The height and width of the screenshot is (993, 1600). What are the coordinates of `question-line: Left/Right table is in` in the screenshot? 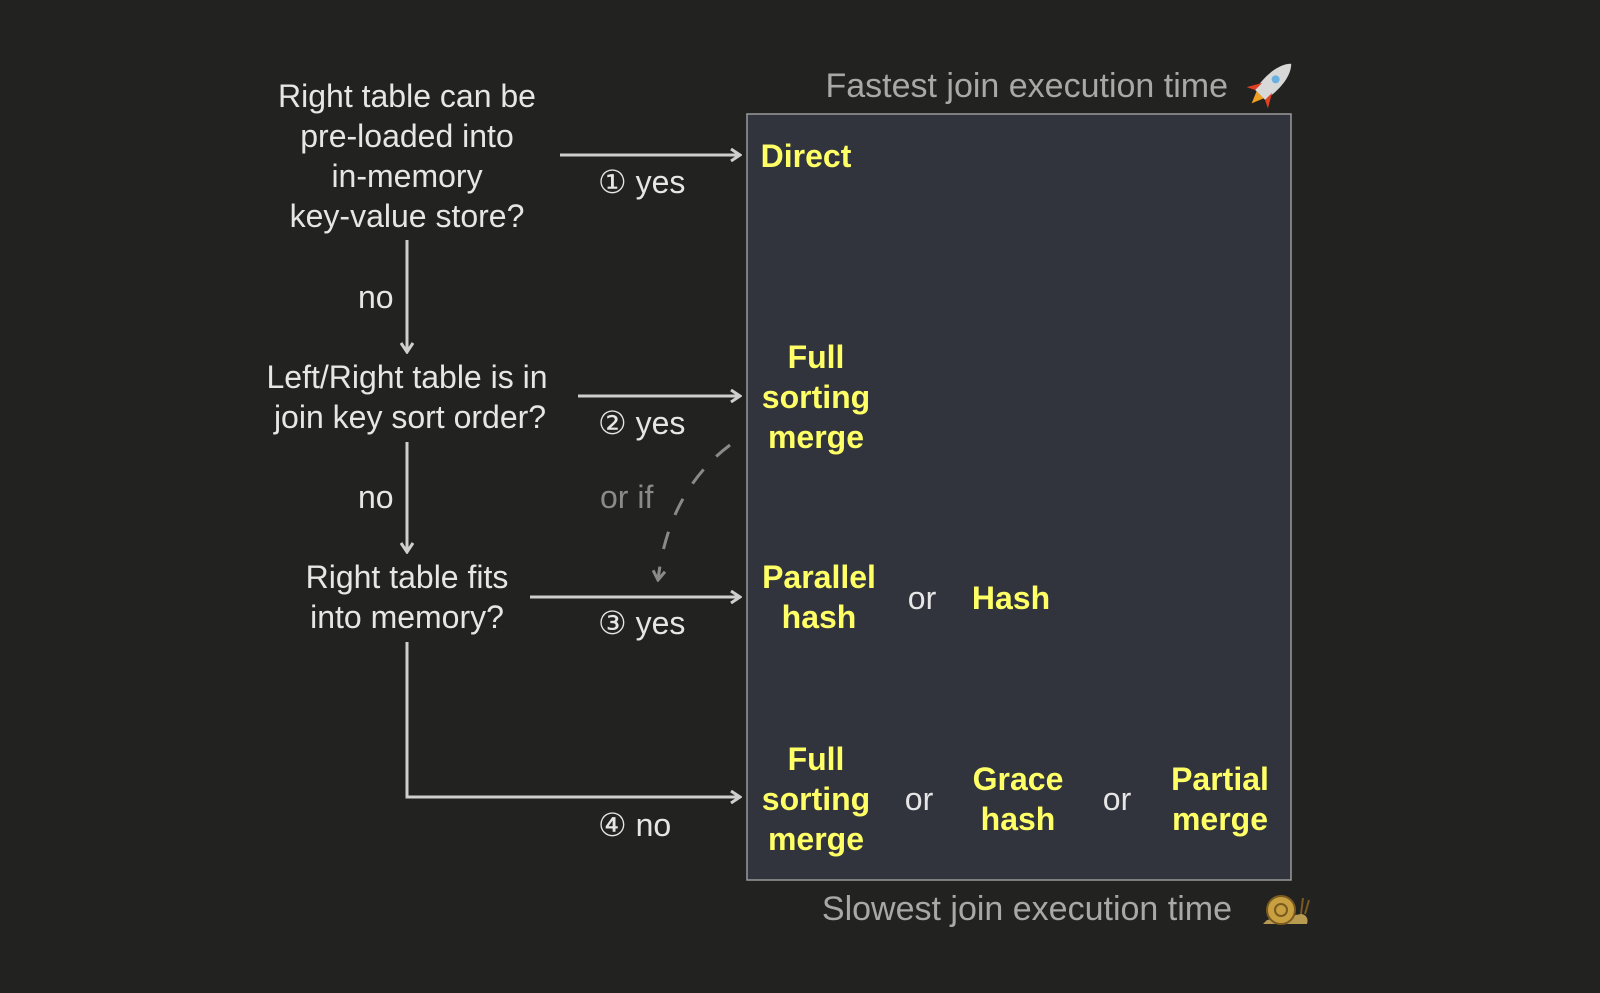 It's located at (406, 377).